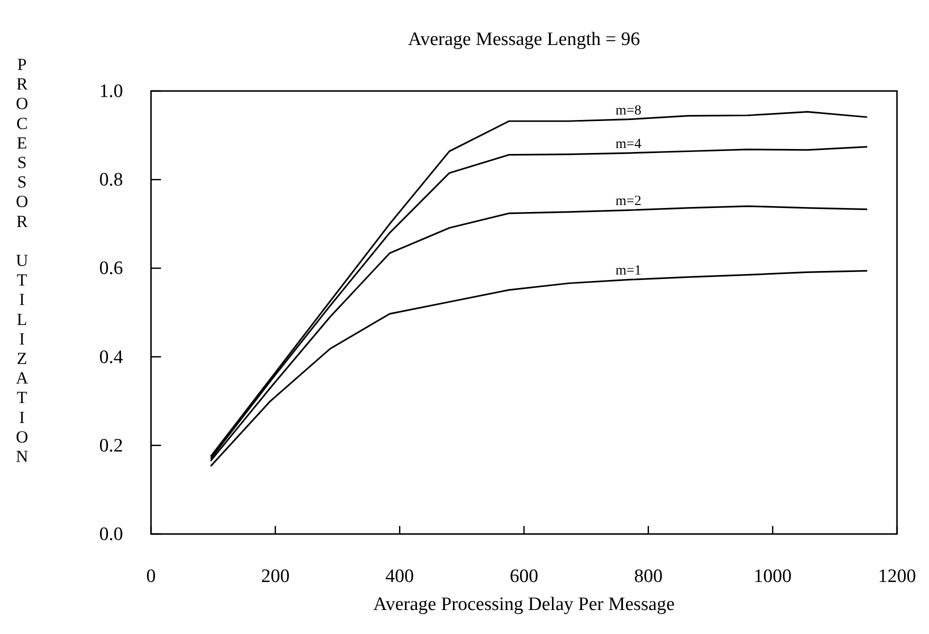 The image size is (929, 634). What do you see at coordinates (111, 357) in the screenshot?
I see `y-tick-label: 0.4` at bounding box center [111, 357].